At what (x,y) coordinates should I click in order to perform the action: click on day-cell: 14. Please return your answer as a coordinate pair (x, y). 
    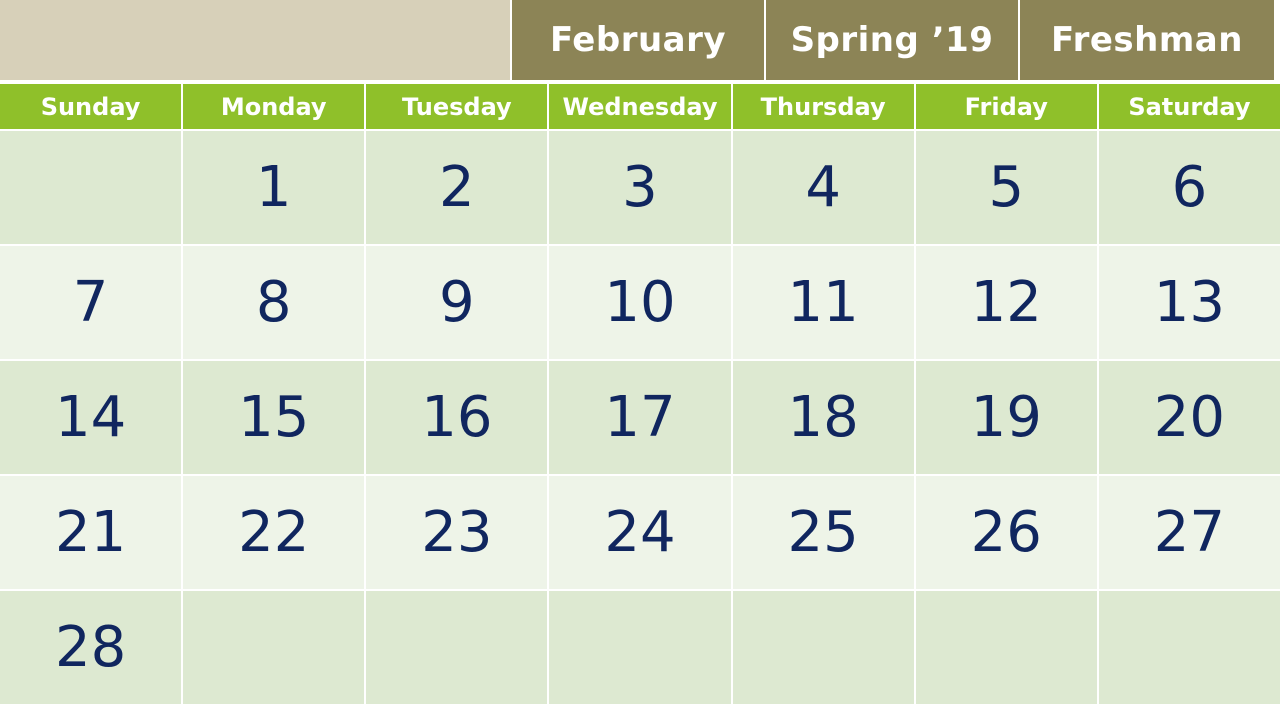
    Looking at the image, I should click on (91, 417).